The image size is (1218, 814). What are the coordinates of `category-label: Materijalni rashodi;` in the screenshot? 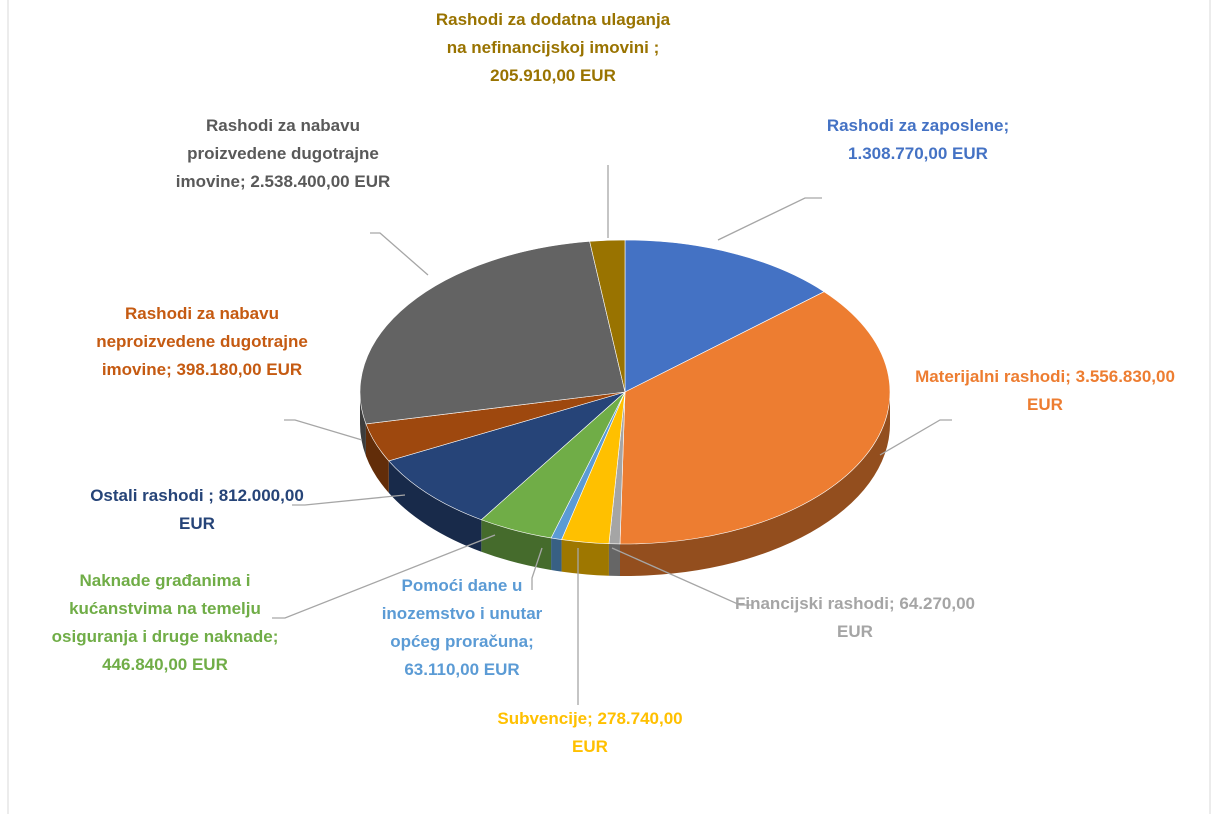 It's located at (993, 376).